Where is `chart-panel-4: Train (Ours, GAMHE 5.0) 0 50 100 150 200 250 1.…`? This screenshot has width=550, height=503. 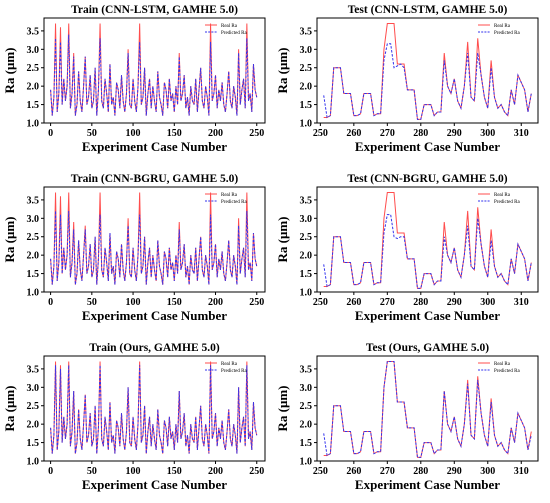
chart-panel-4: Train (Ours, GAMHE 5.0) 0 50 100 150 200 250 1.… is located at coordinates (134, 417).